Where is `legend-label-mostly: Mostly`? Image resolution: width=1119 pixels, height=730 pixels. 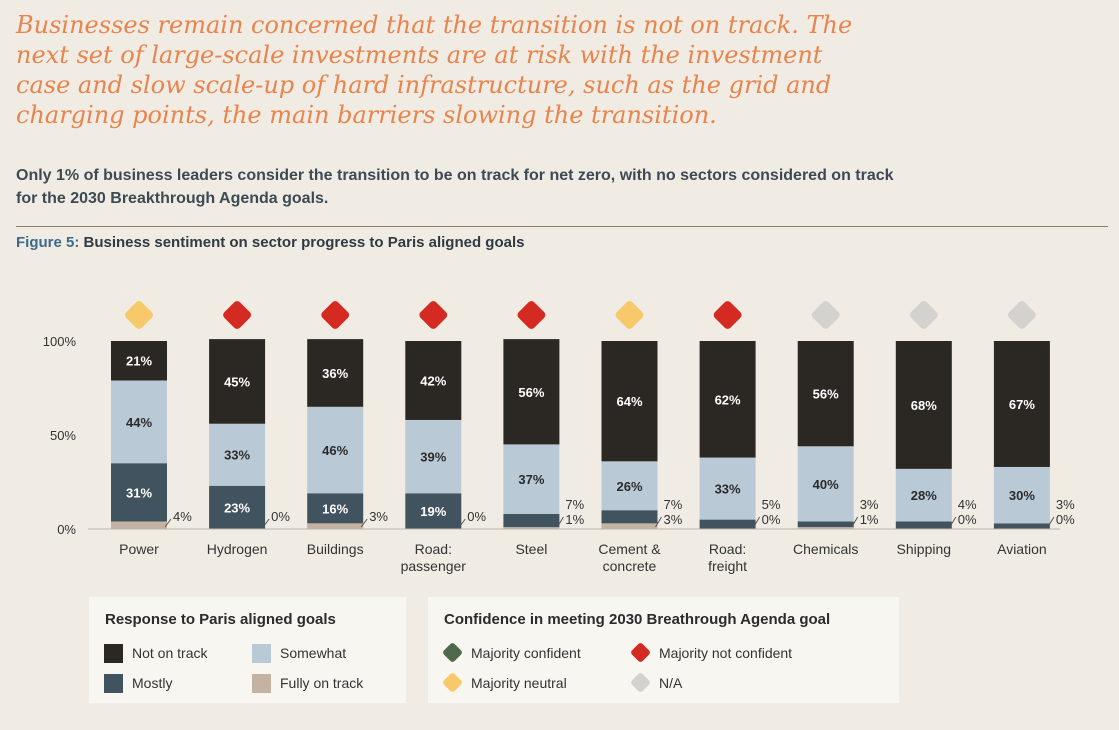
legend-label-mostly: Mostly is located at coordinates (152, 683).